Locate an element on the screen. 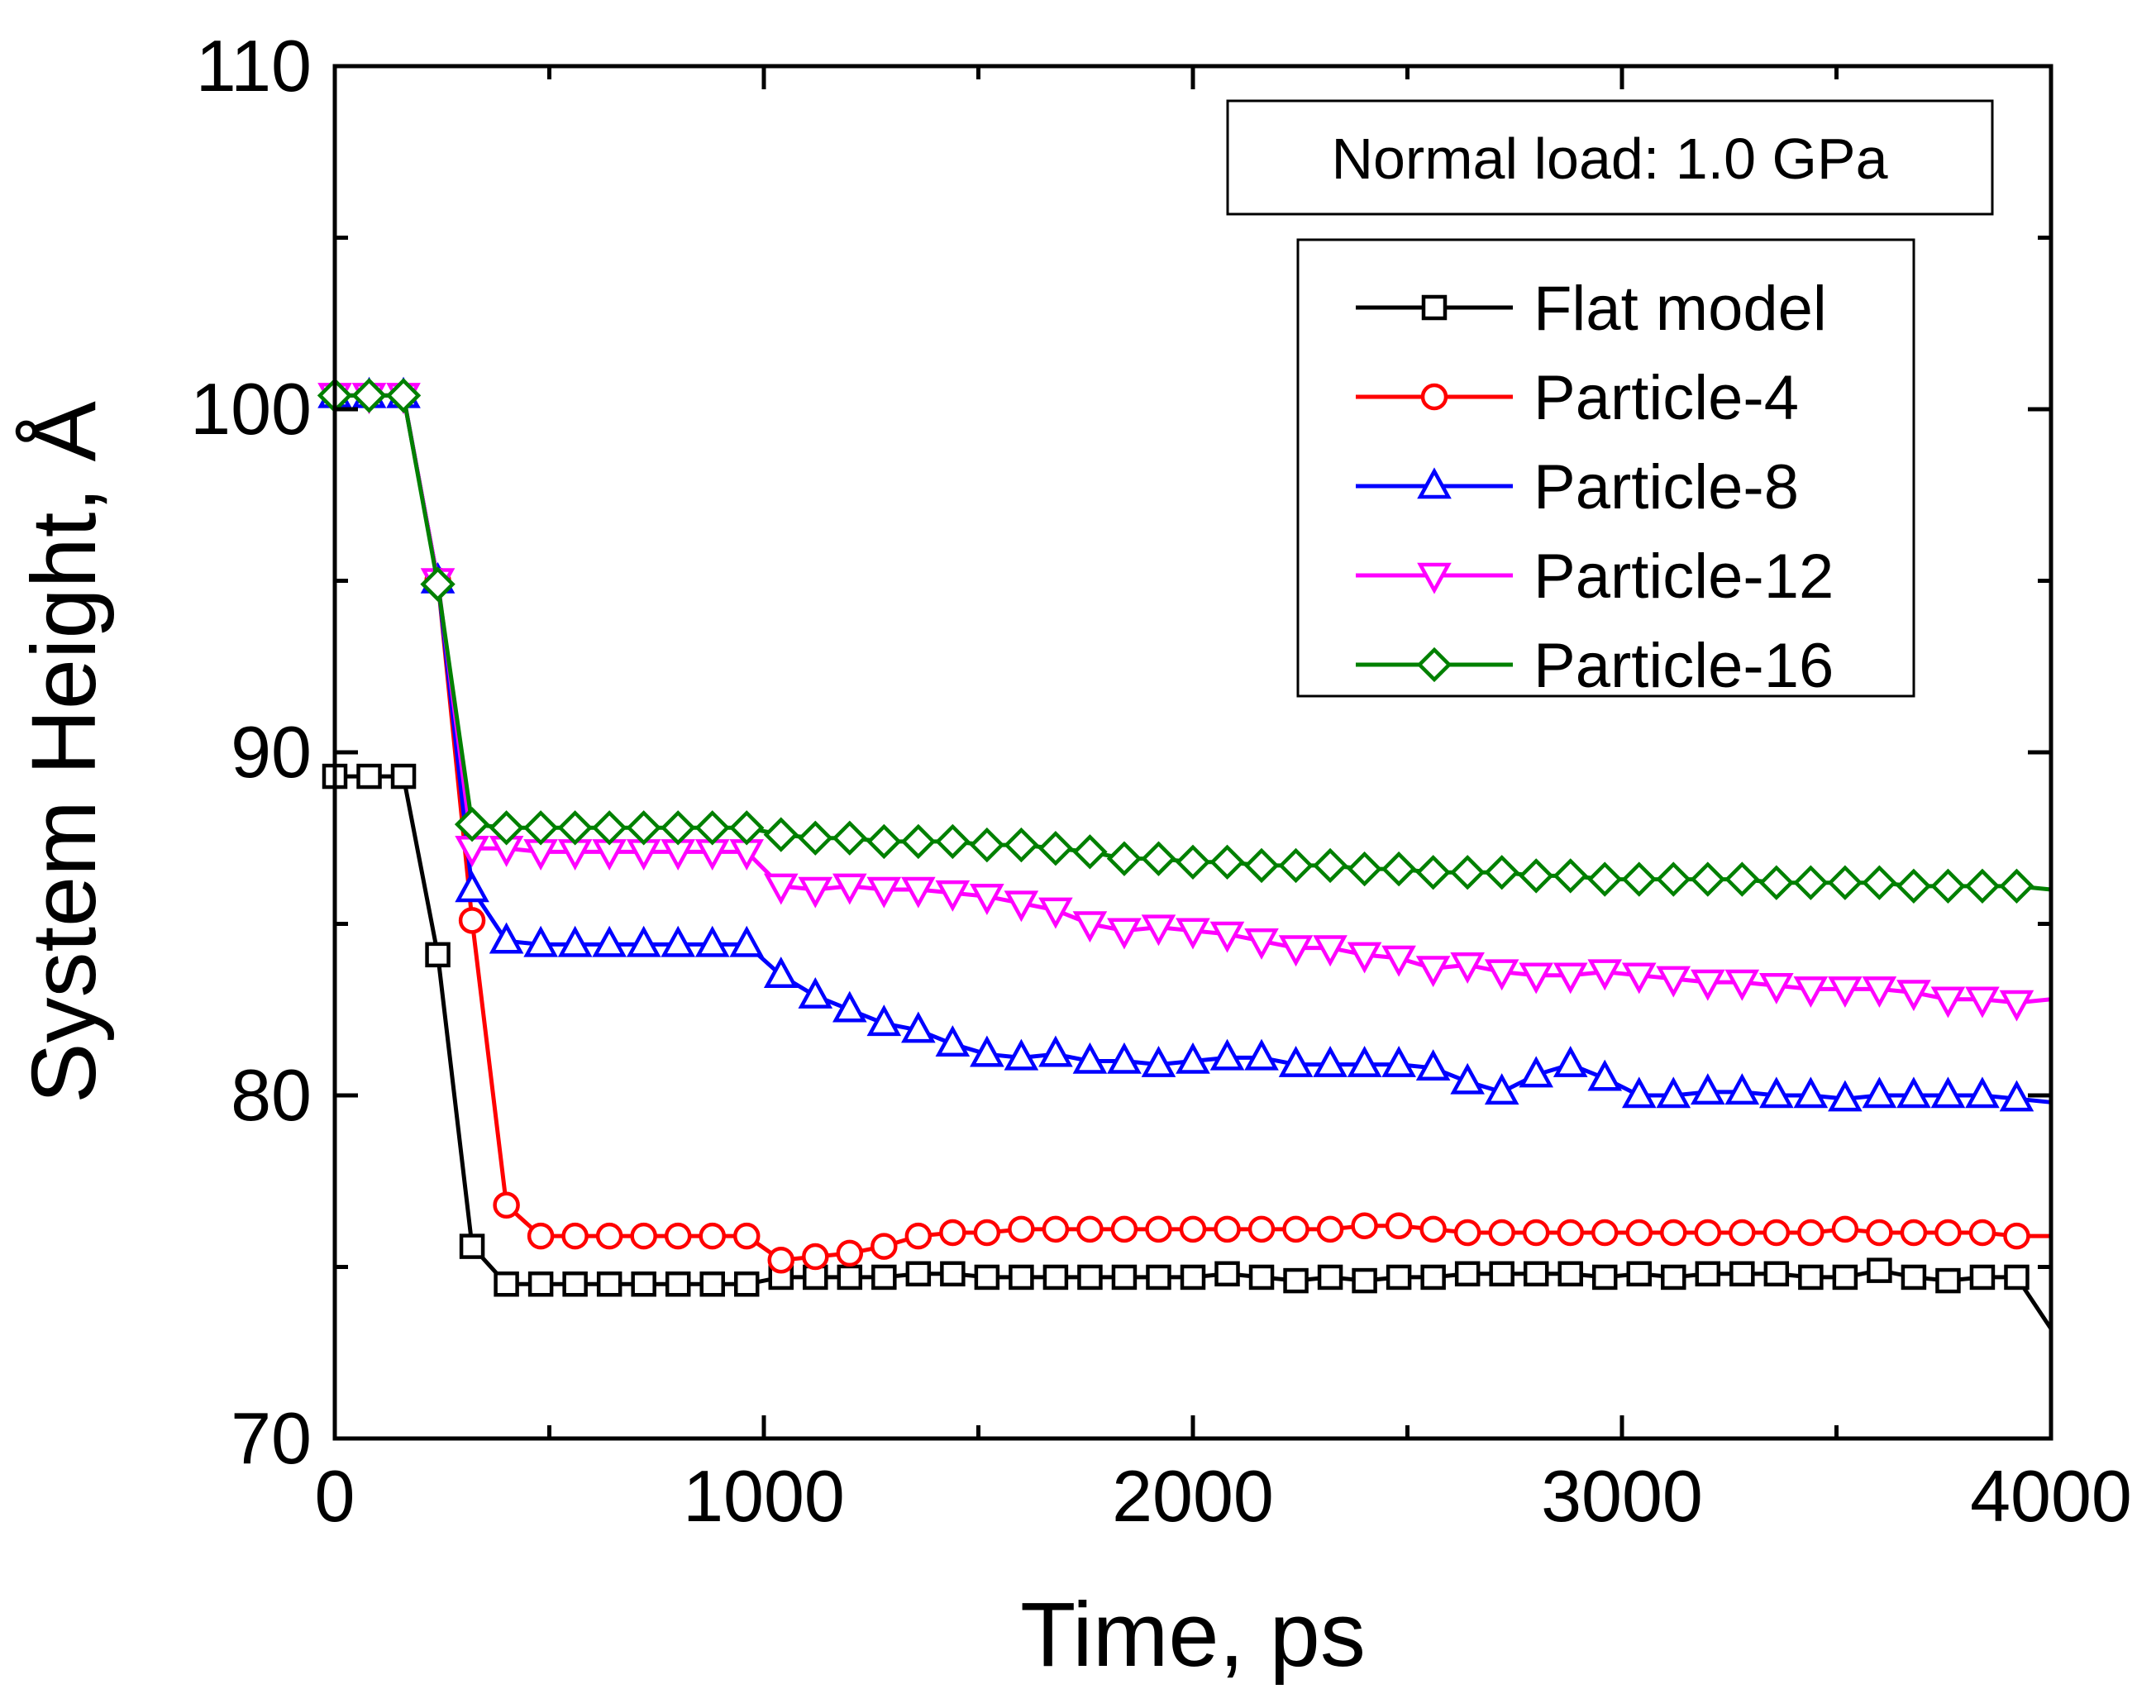  x-tick-label: 0 is located at coordinates (335, 1496).